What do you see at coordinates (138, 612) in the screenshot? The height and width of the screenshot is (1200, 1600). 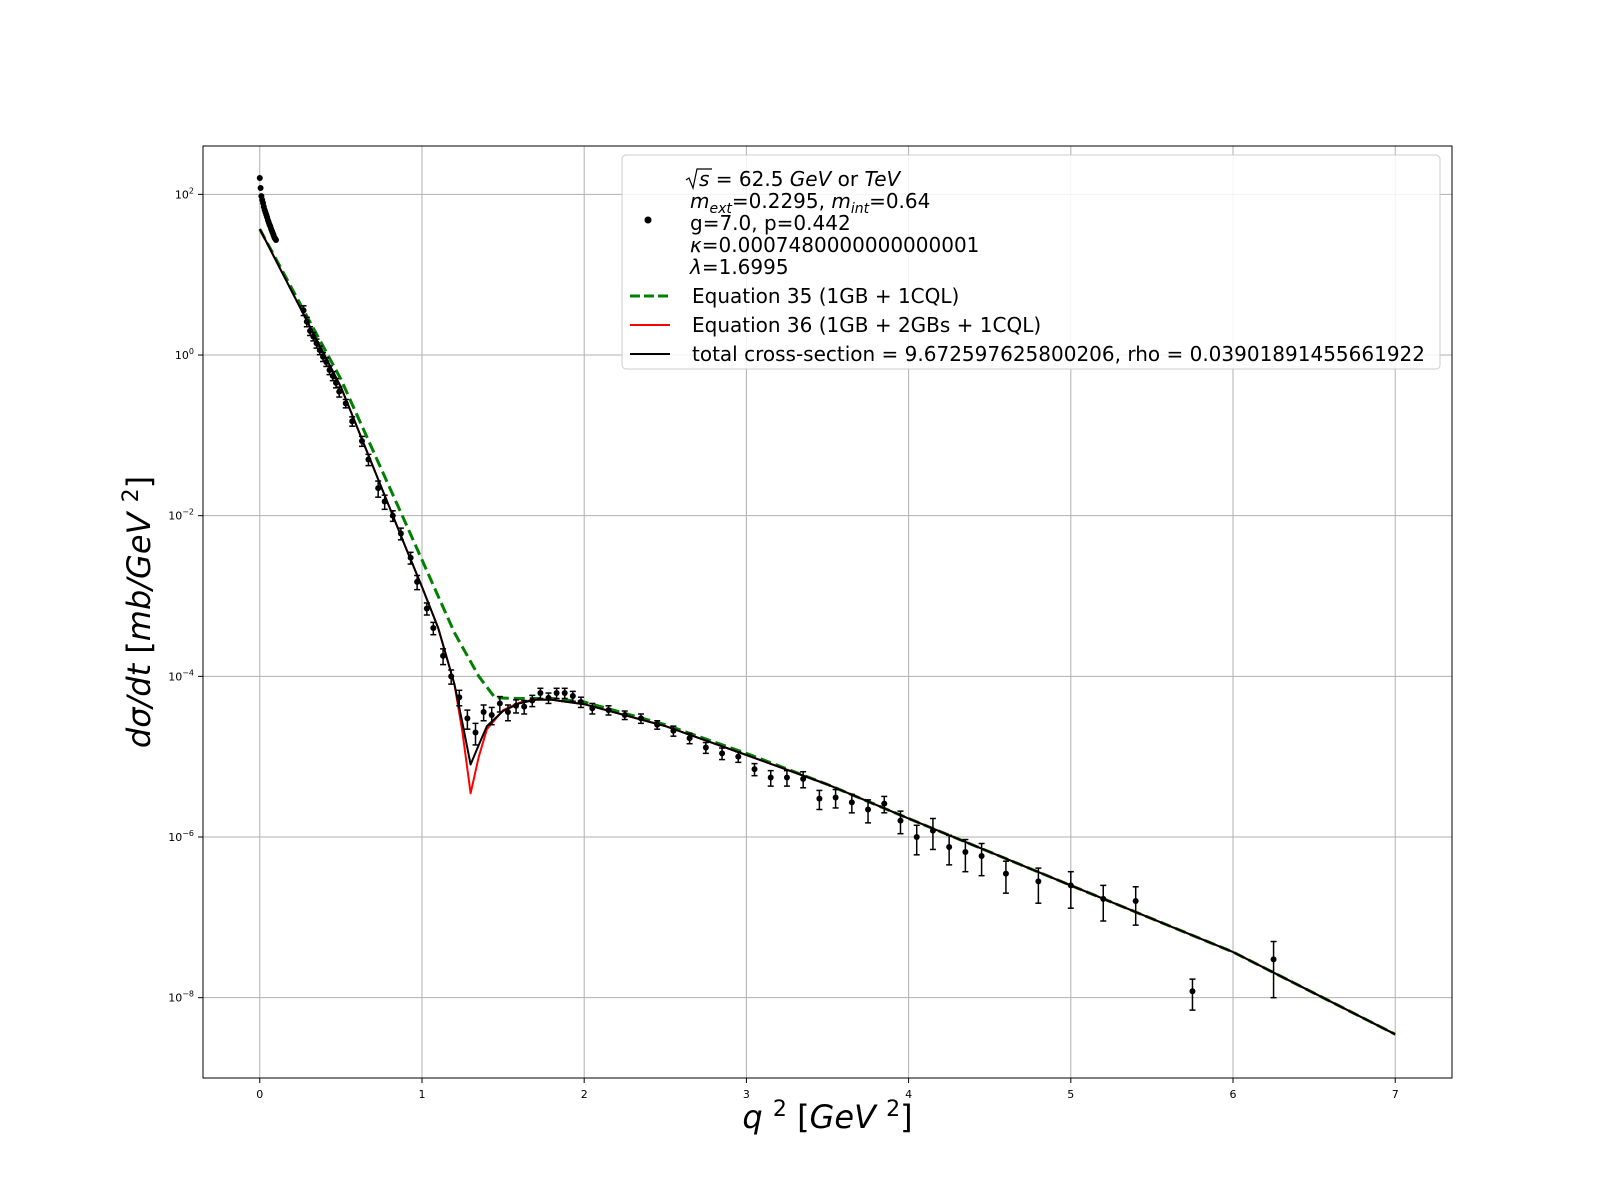 I see `y-axis-title: dσ/dt [mb/GeV 2]` at bounding box center [138, 612].